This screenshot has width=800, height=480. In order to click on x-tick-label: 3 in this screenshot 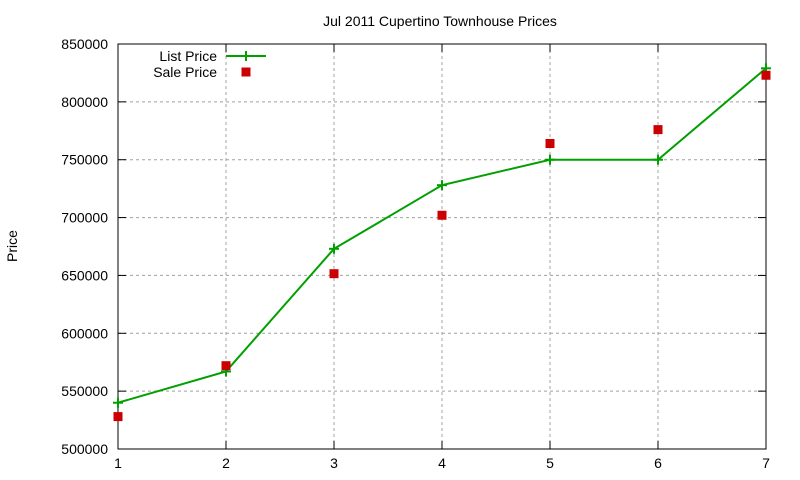, I will do `click(334, 463)`.